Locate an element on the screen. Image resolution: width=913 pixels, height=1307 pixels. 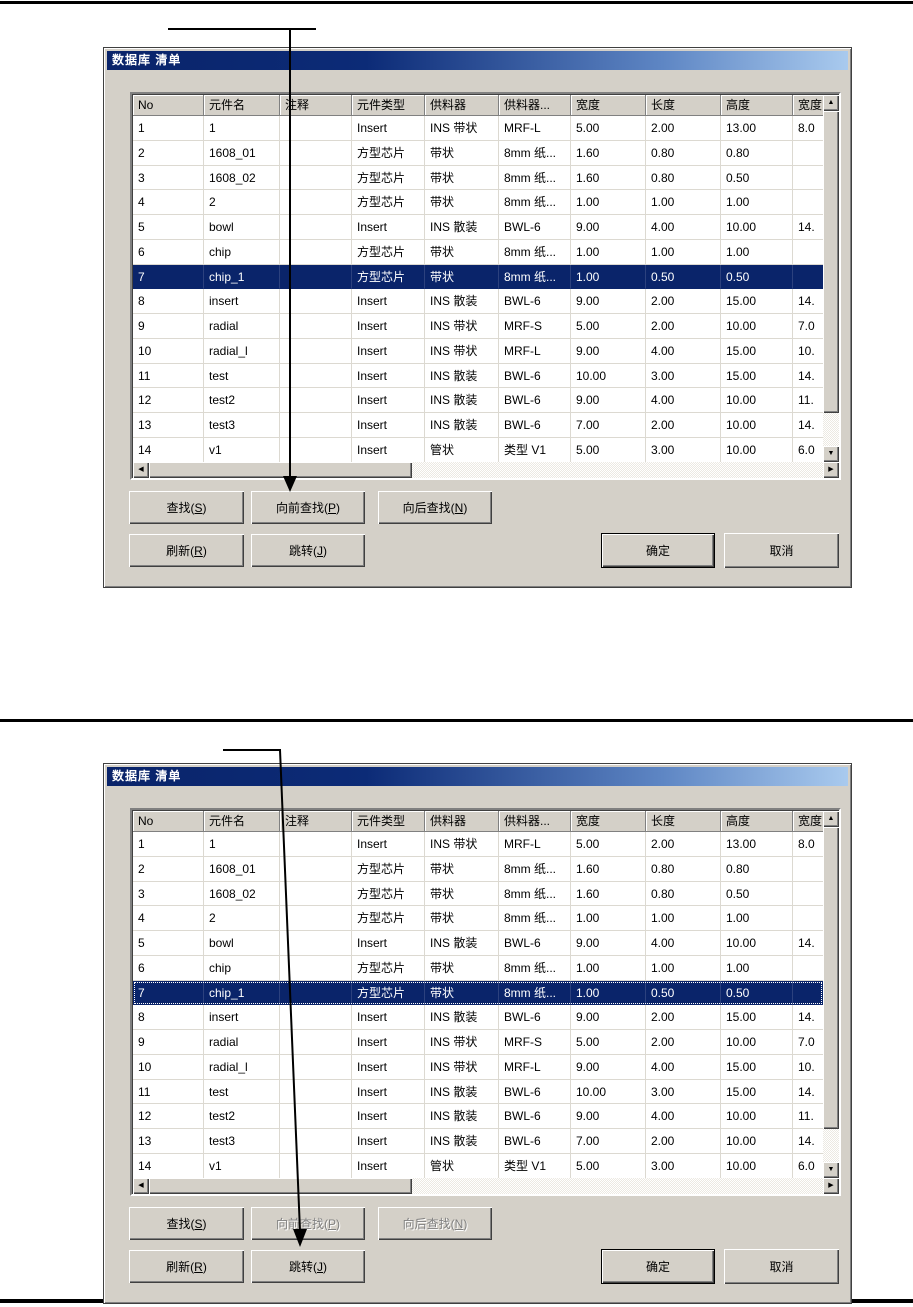
cell: bowl is located at coordinates (242, 943).